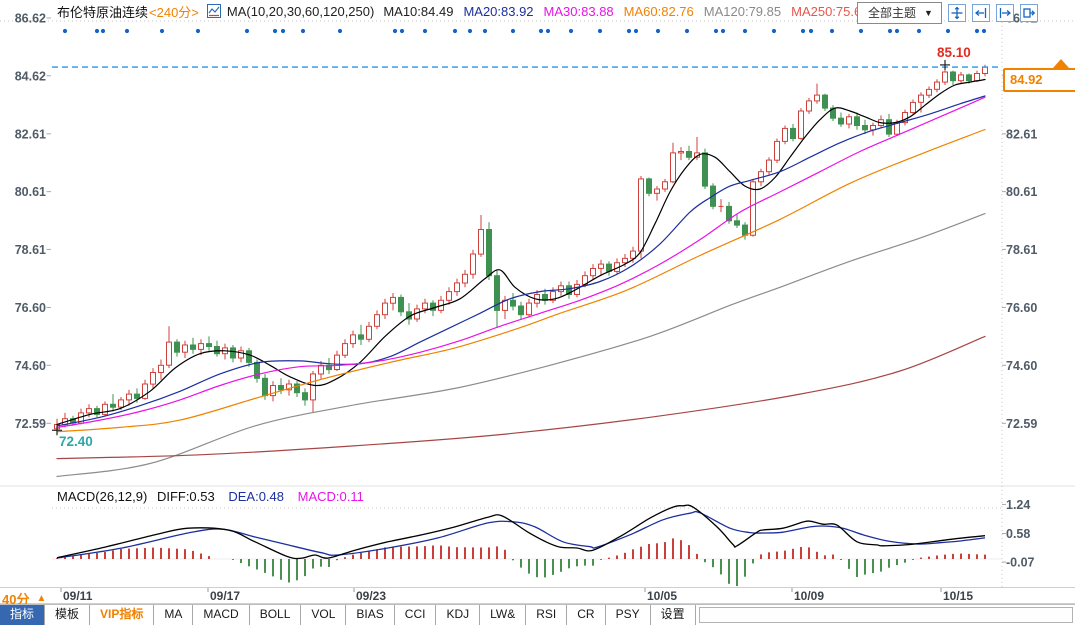 Image resolution: width=1075 pixels, height=625 pixels. Describe the element at coordinates (980, 13) in the screenshot. I see `compress-left-icon` at that location.